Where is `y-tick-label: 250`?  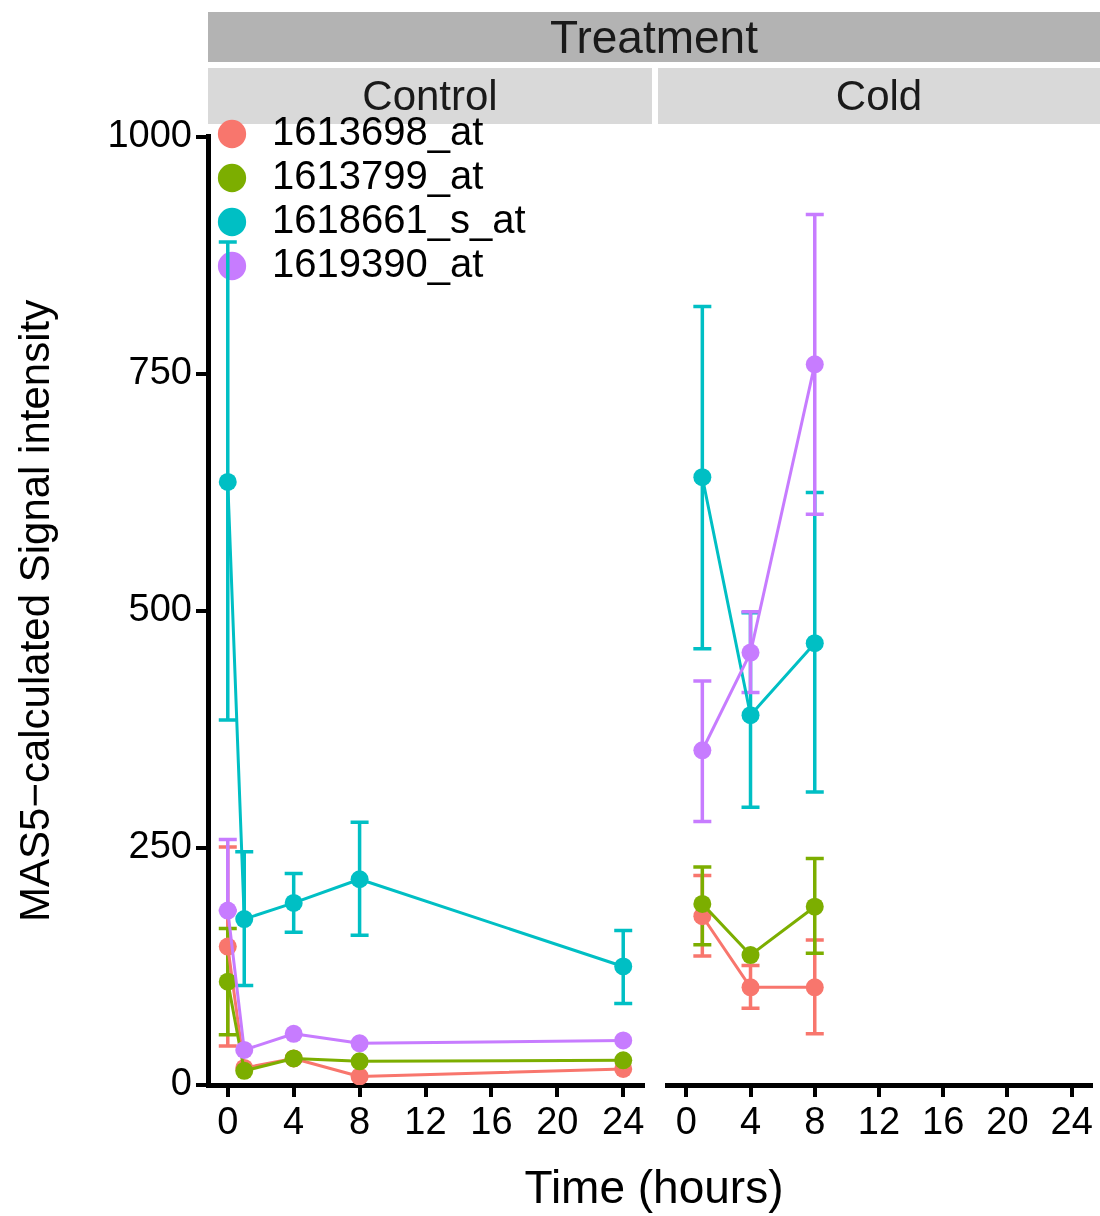
y-tick-label: 250 is located at coordinates (160, 845).